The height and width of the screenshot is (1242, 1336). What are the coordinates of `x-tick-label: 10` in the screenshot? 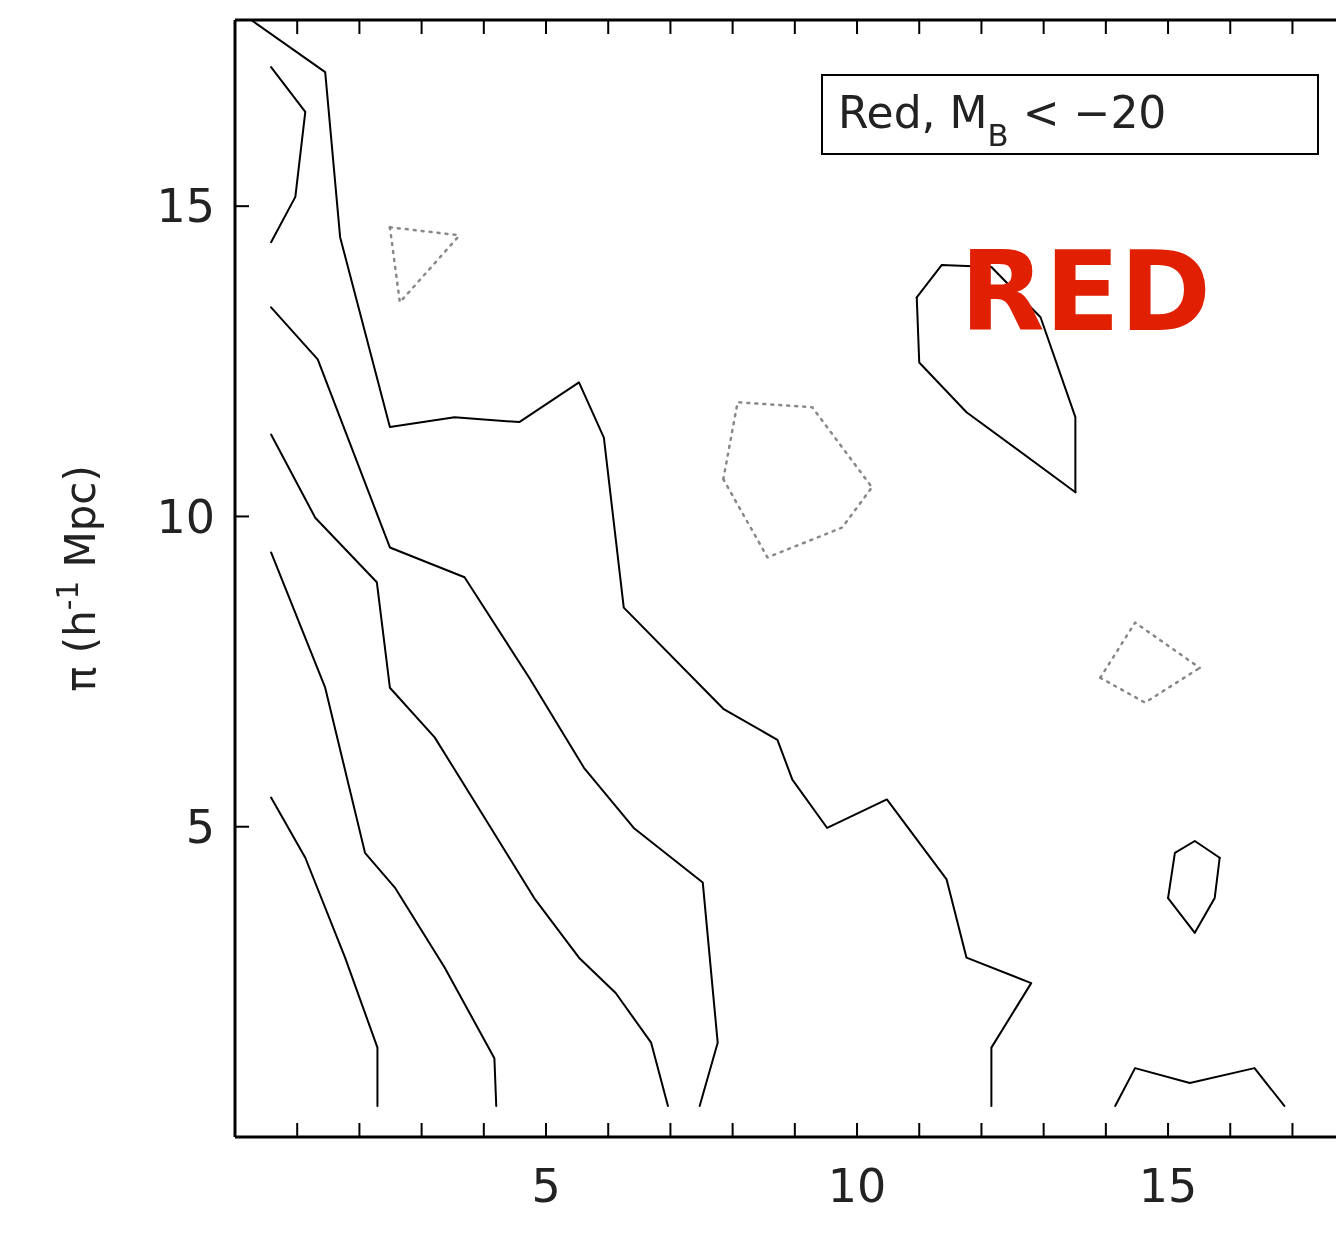 It's located at (857, 1186).